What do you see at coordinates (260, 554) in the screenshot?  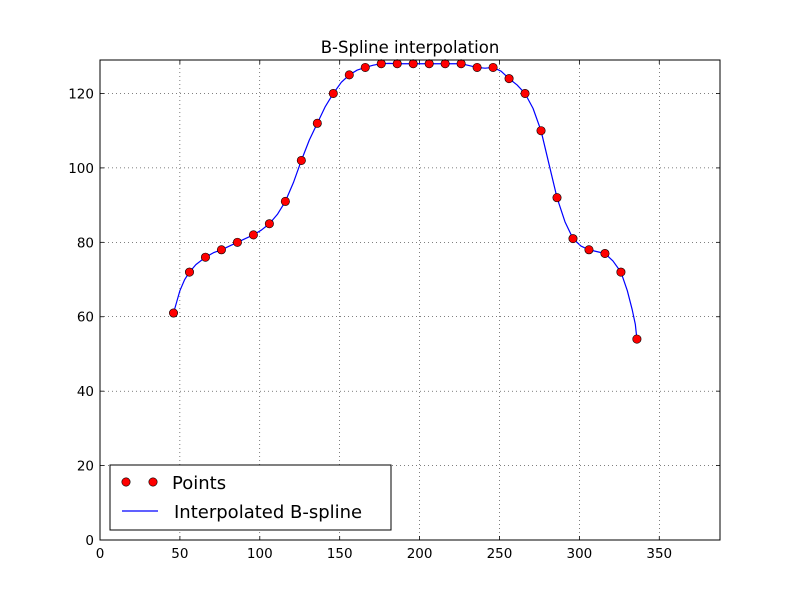 I see `x-tick-label: 100` at bounding box center [260, 554].